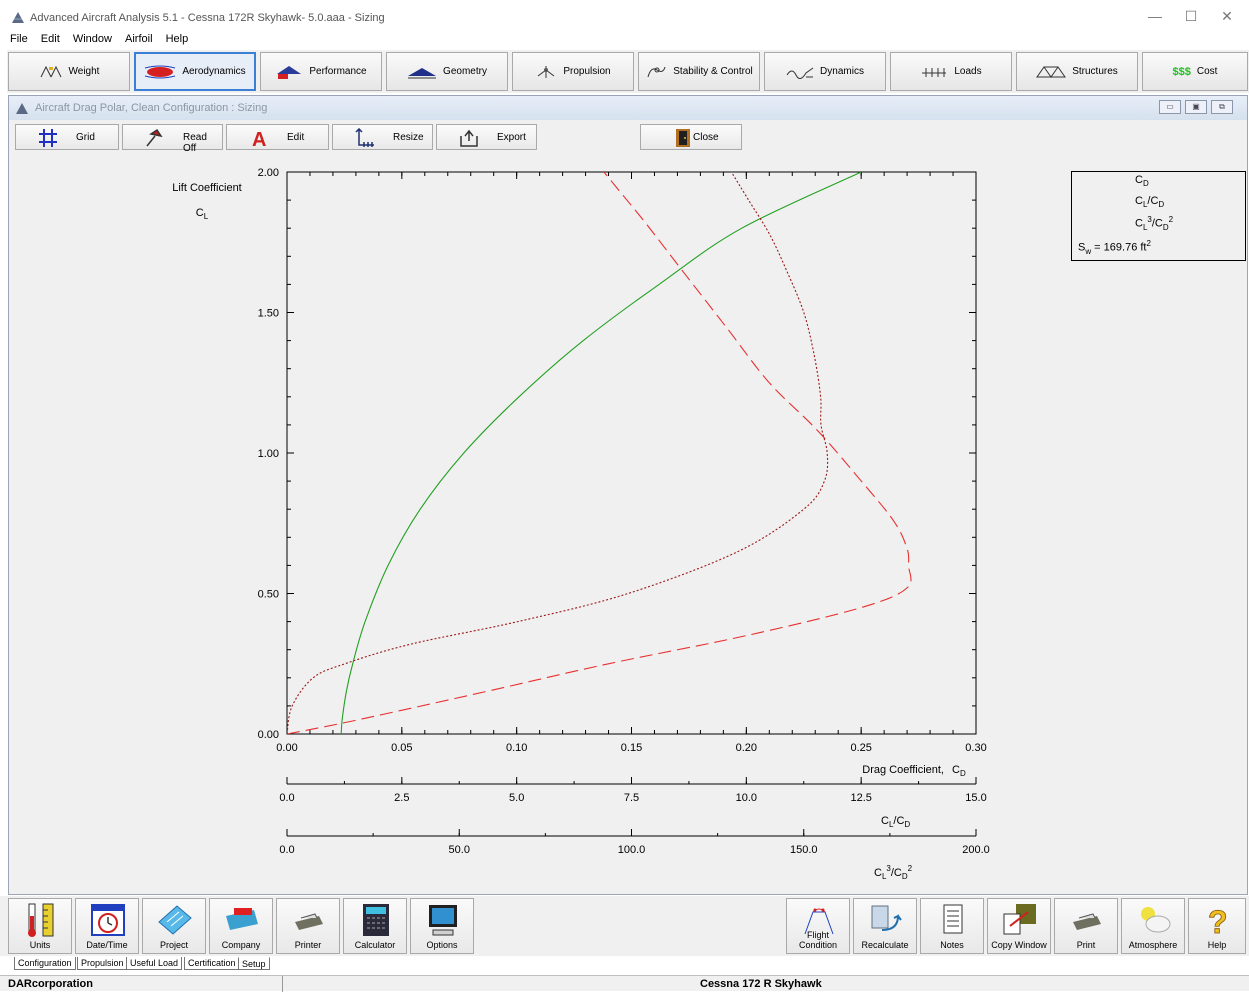 The image size is (1249, 992). What do you see at coordinates (1153, 926) in the screenshot?
I see `atmosphere-button: Atmosphere` at bounding box center [1153, 926].